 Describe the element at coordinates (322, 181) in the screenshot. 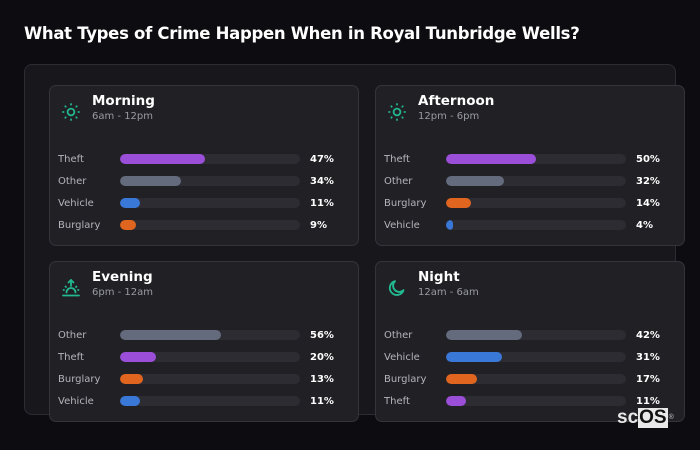

I see `bar-value: 34%` at that location.